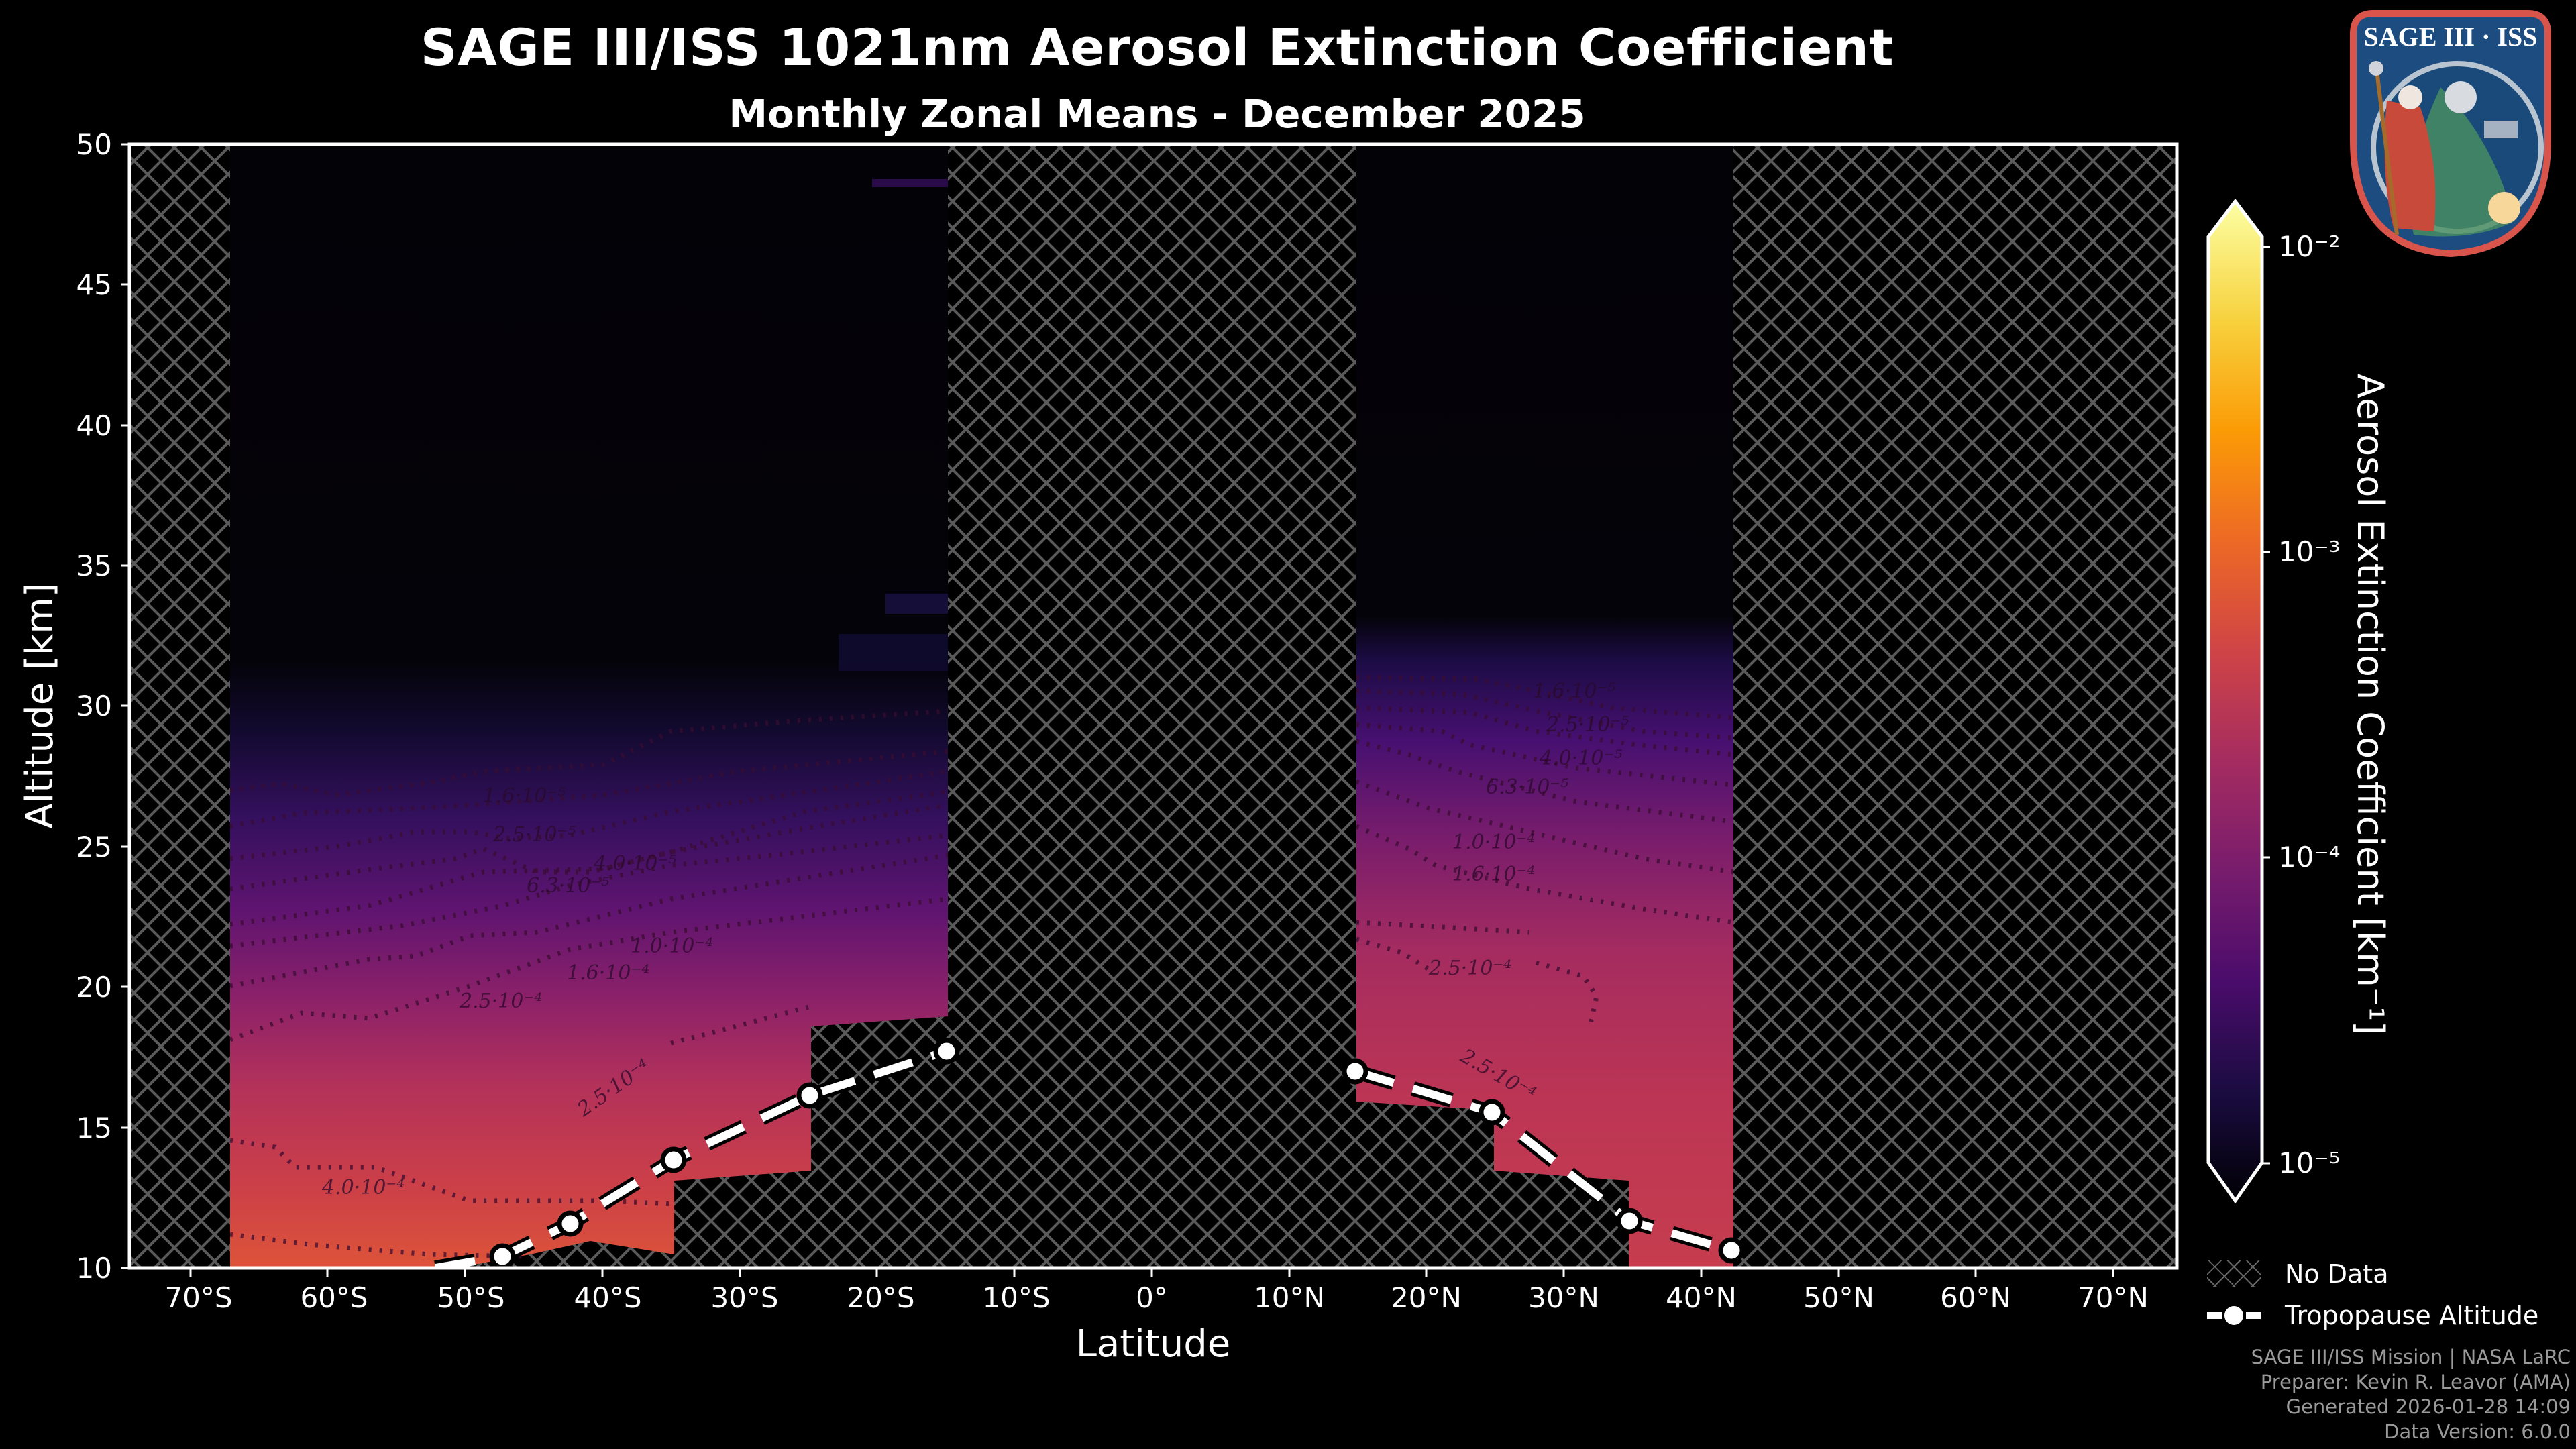 Image resolution: width=2576 pixels, height=1449 pixels. I want to click on y-axis-tick-labels: 10 15 20 25 30 35 40 45 50, so click(94, 706).